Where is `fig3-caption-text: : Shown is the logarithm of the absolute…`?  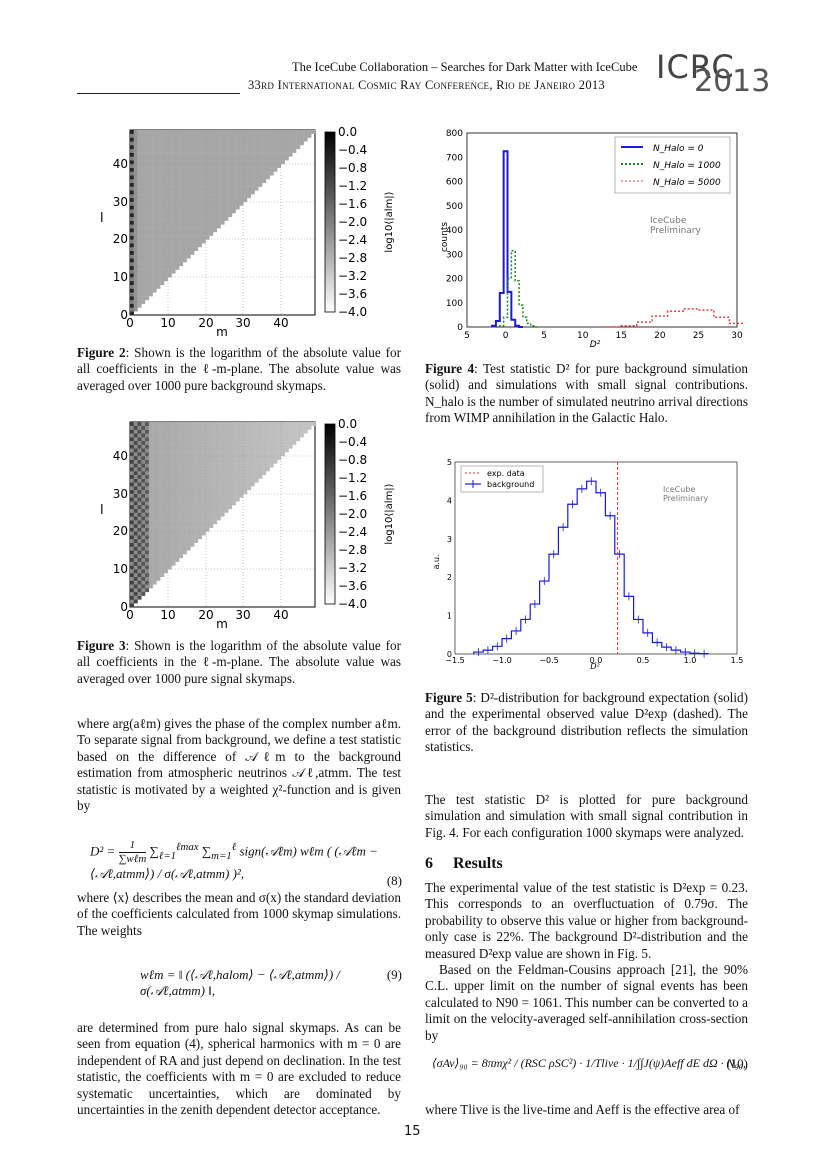
fig3-caption-text: : Shown is the logarithm of the absolute… is located at coordinates (239, 662).